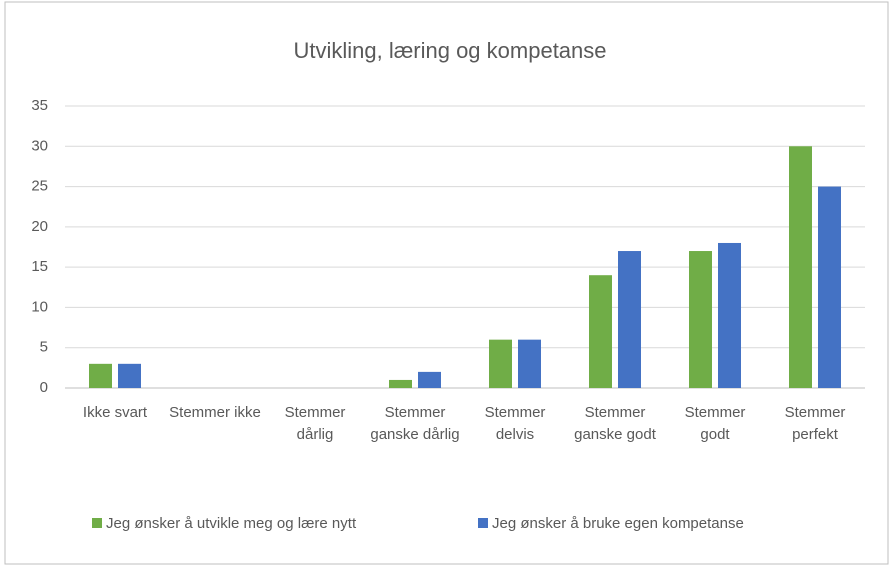 The image size is (896, 566). Describe the element at coordinates (39, 266) in the screenshot. I see `y-tick-label: 15` at that location.